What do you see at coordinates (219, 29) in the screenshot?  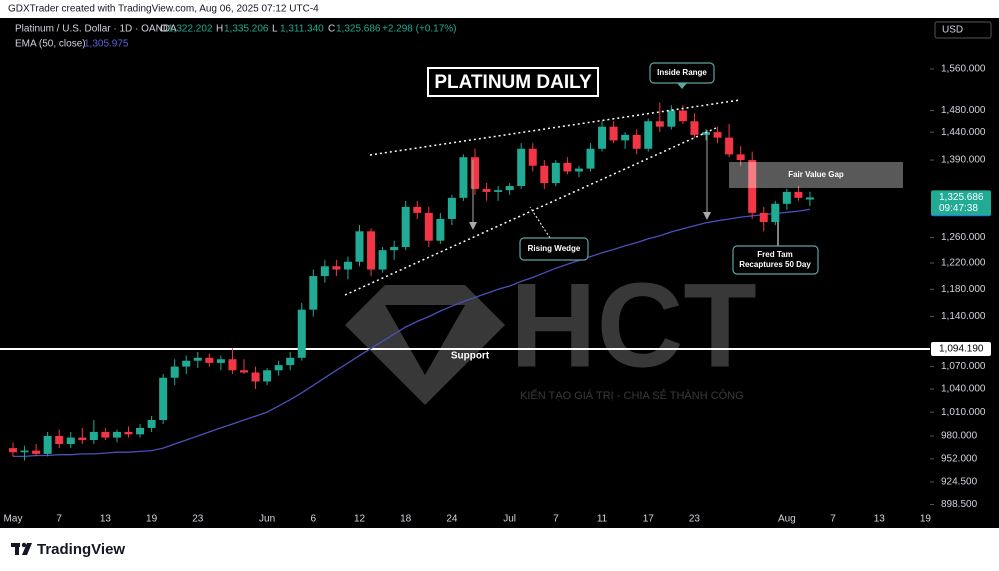 I see `ohlc-key: H` at bounding box center [219, 29].